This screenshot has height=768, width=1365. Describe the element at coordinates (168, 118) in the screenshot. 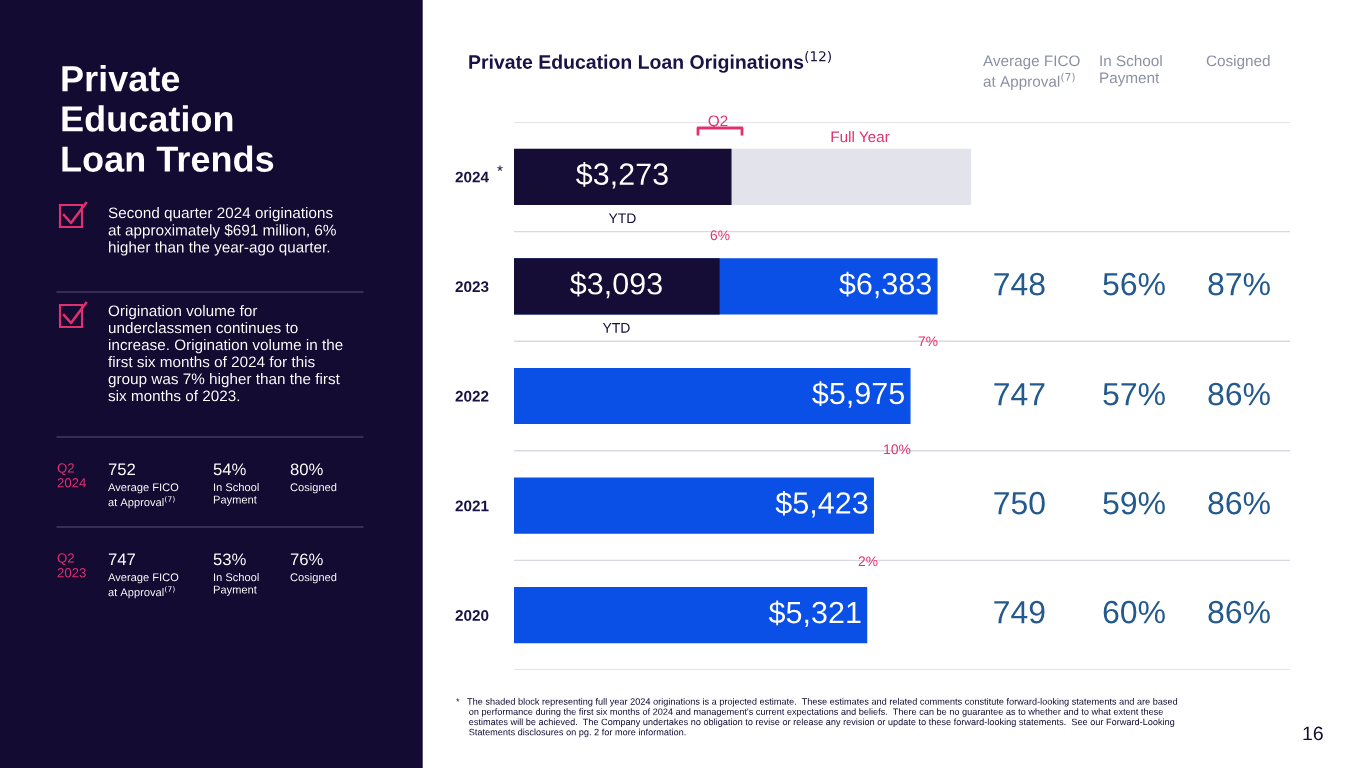

I see `text: Private Education Loan Trends` at that location.